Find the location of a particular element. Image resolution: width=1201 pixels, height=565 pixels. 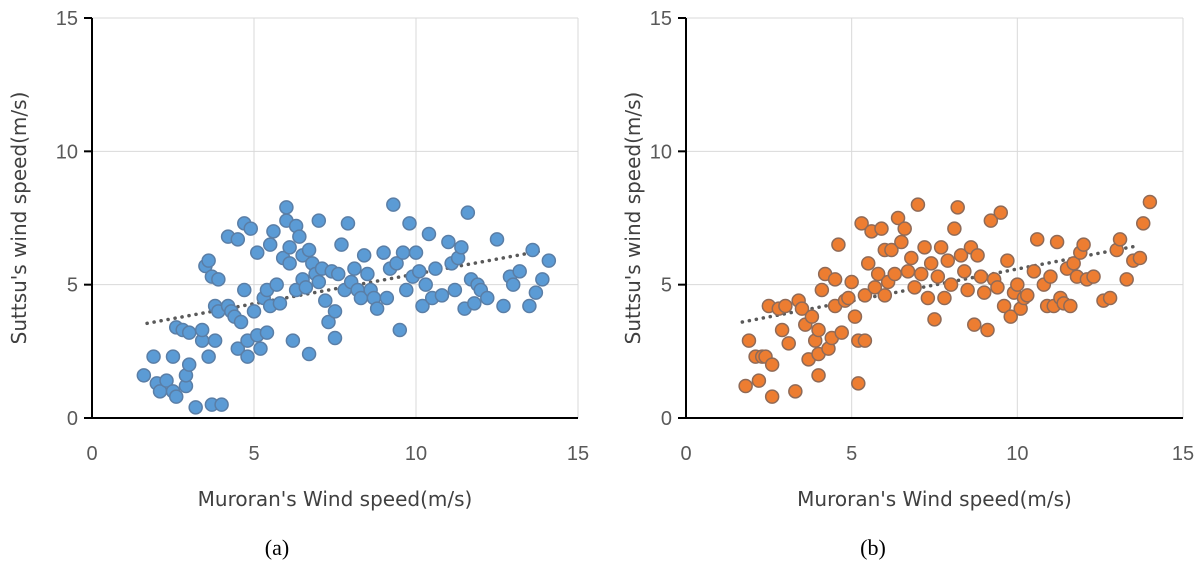

y-tick-label: 0 is located at coordinates (72, 419).